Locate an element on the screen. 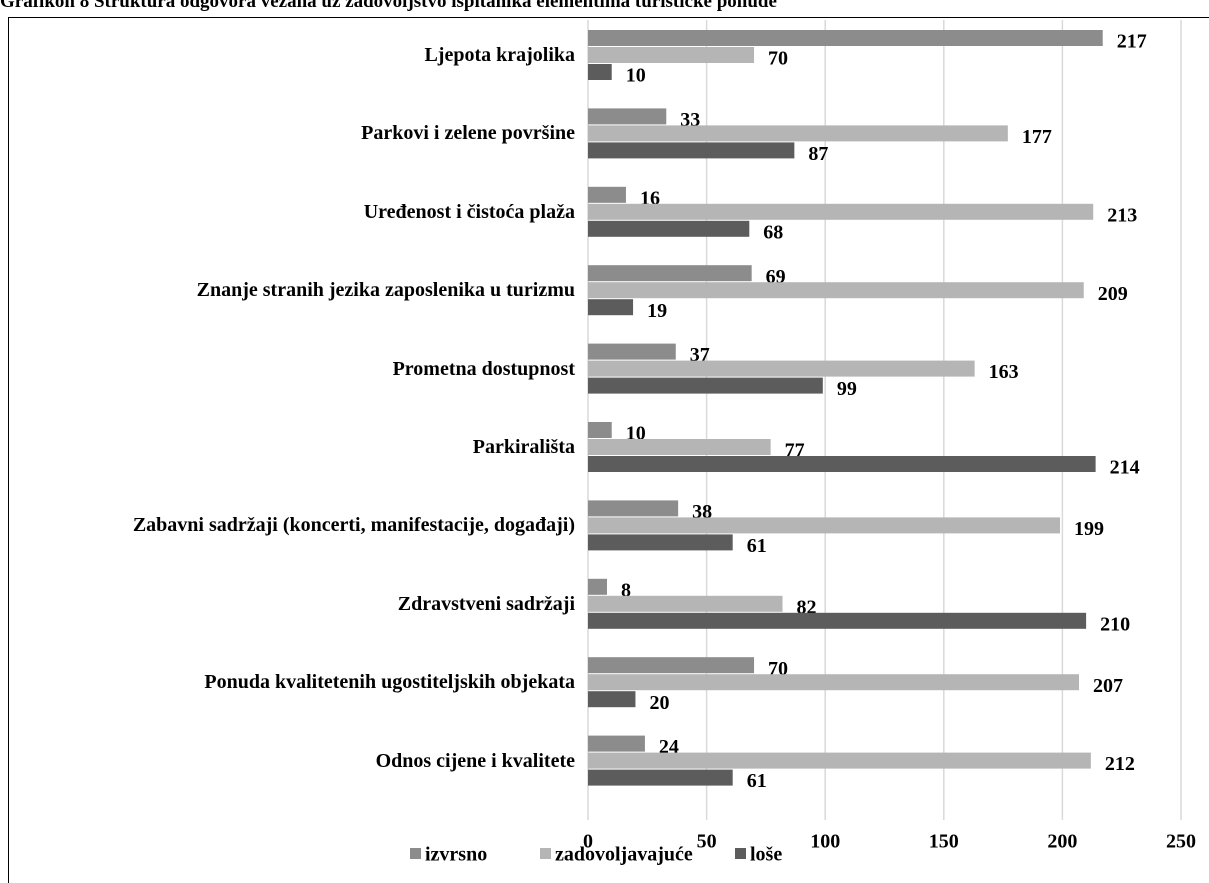 The width and height of the screenshot is (1209, 883). legend-label: loše is located at coordinates (766, 855).